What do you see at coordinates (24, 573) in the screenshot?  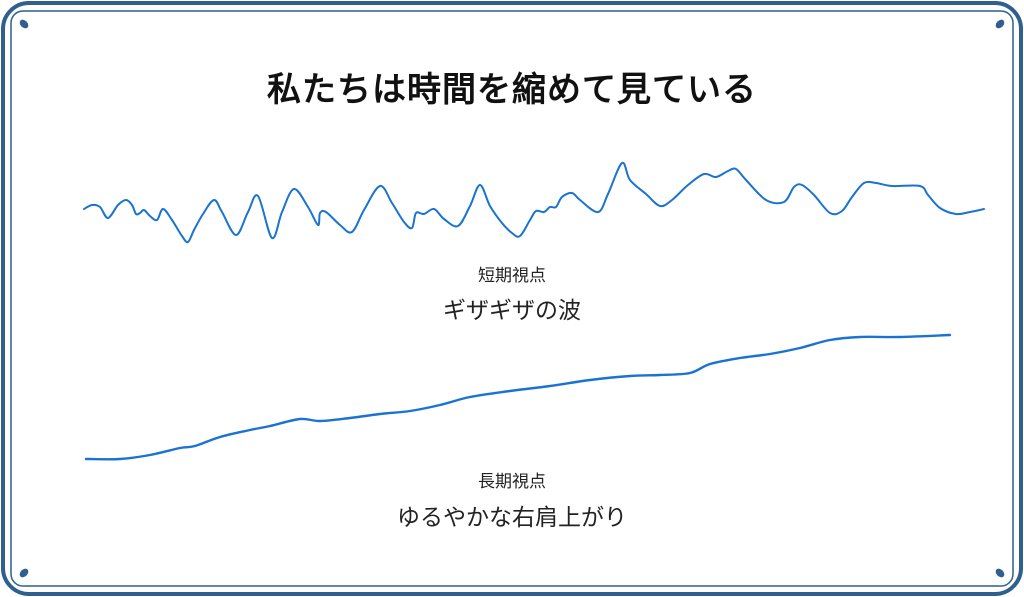 I see `leaf-icon-bl` at bounding box center [24, 573].